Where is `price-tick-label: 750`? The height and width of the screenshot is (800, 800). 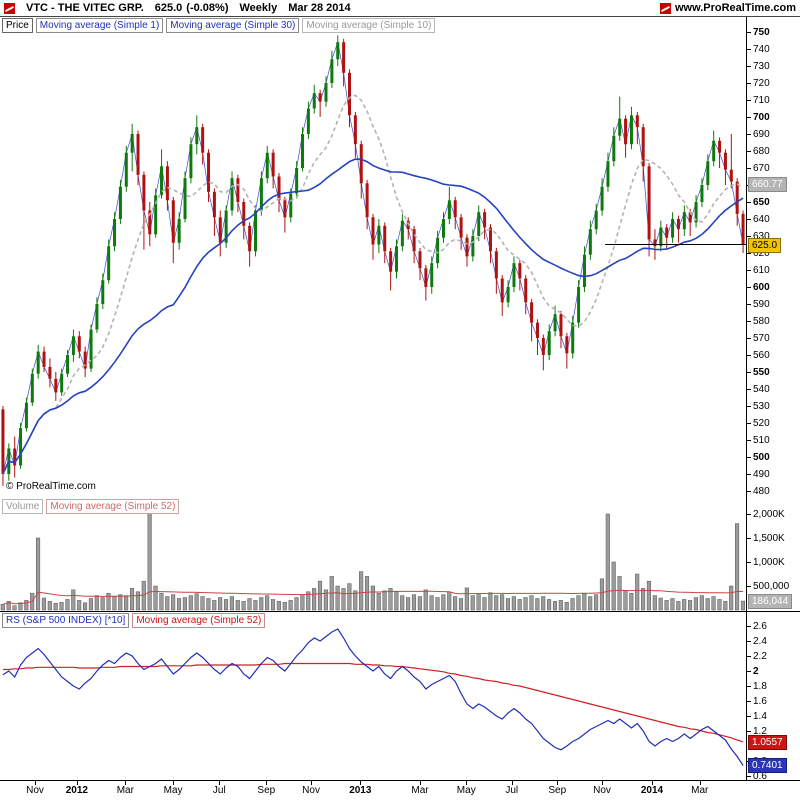 price-tick-label: 750 is located at coordinates (761, 32).